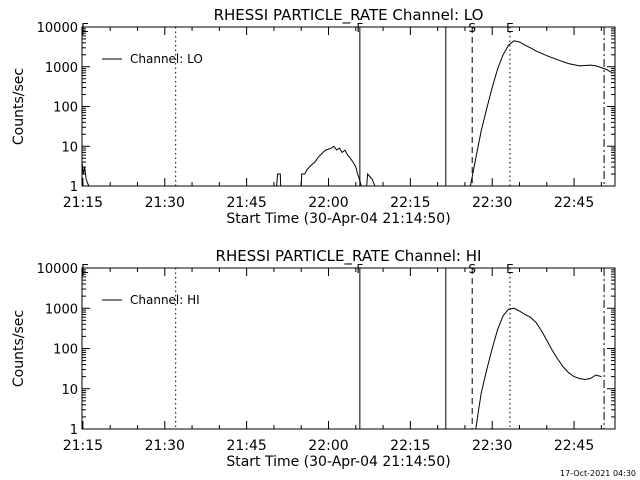 This screenshot has height=480, width=640. I want to click on panel1-legend-label: Channel: LO, so click(166, 59).